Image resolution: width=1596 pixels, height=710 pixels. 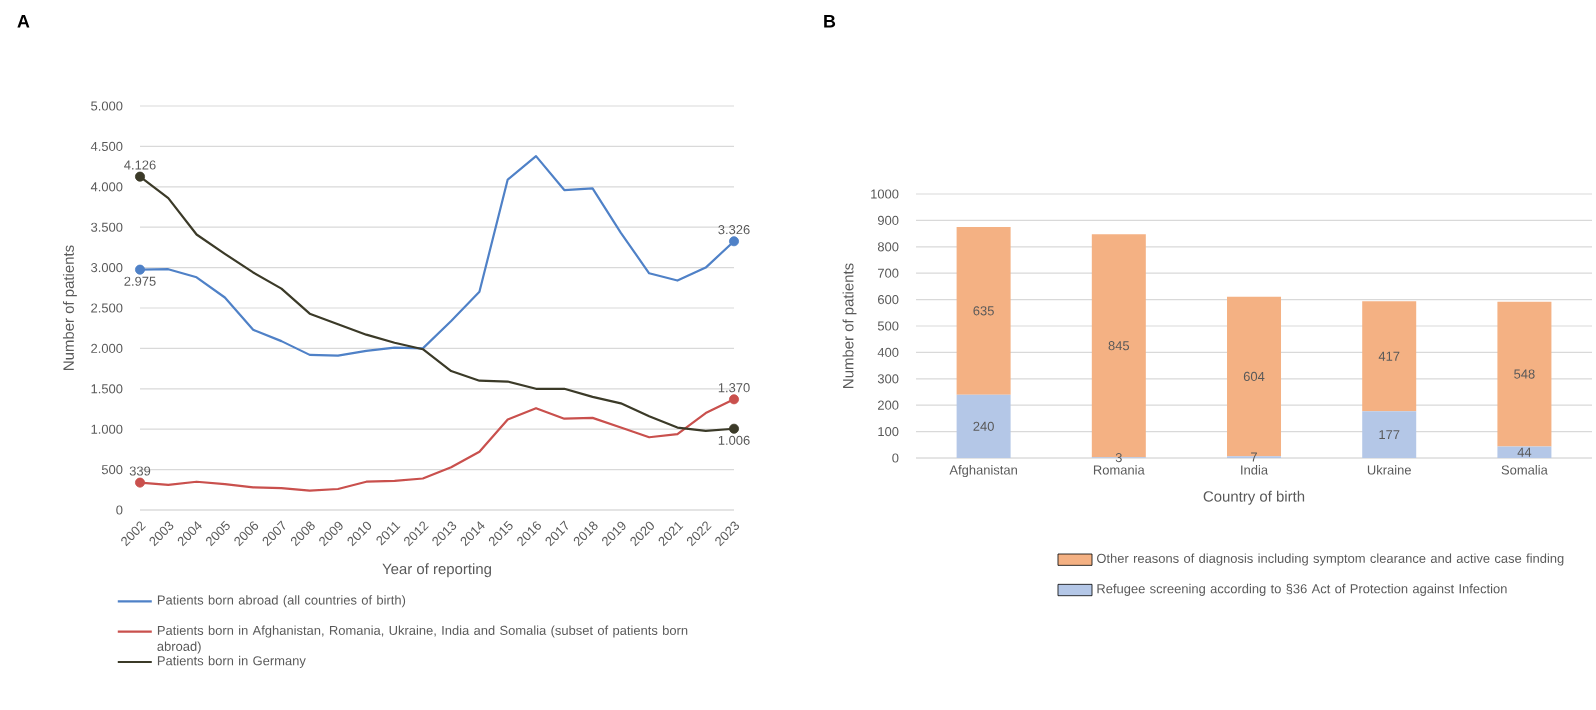 I want to click on chart-title: A, so click(x=23, y=21).